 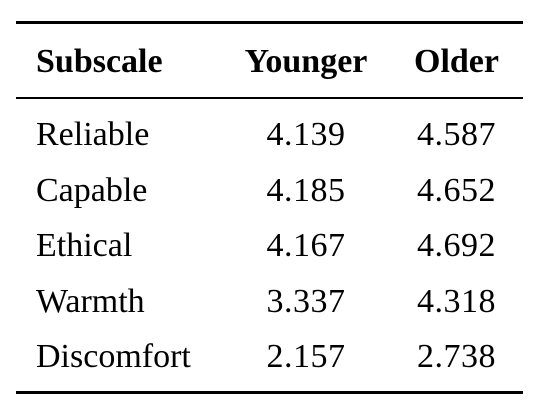 What do you see at coordinates (306, 245) in the screenshot?
I see `row-younger-value: 4.167` at bounding box center [306, 245].